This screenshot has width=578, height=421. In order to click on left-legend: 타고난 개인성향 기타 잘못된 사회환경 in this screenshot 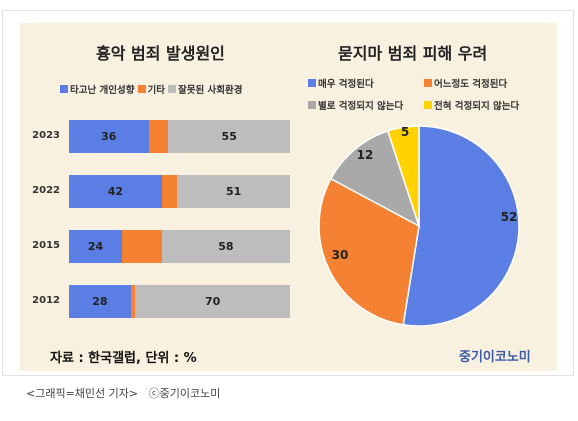, I will do `click(151, 89)`.